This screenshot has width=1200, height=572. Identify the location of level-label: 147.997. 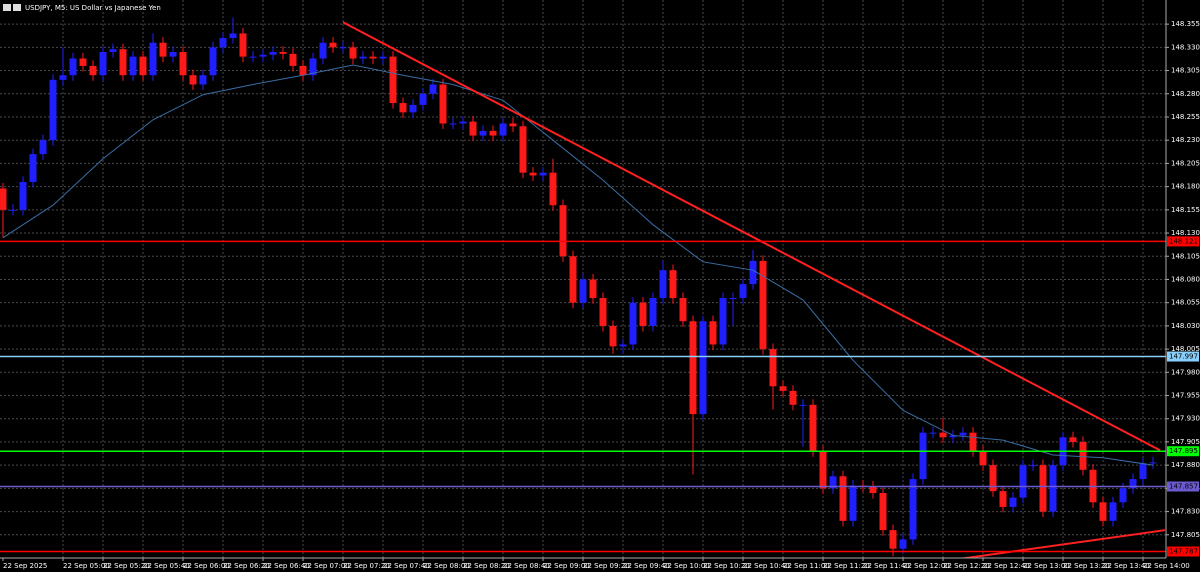
(1183, 357).